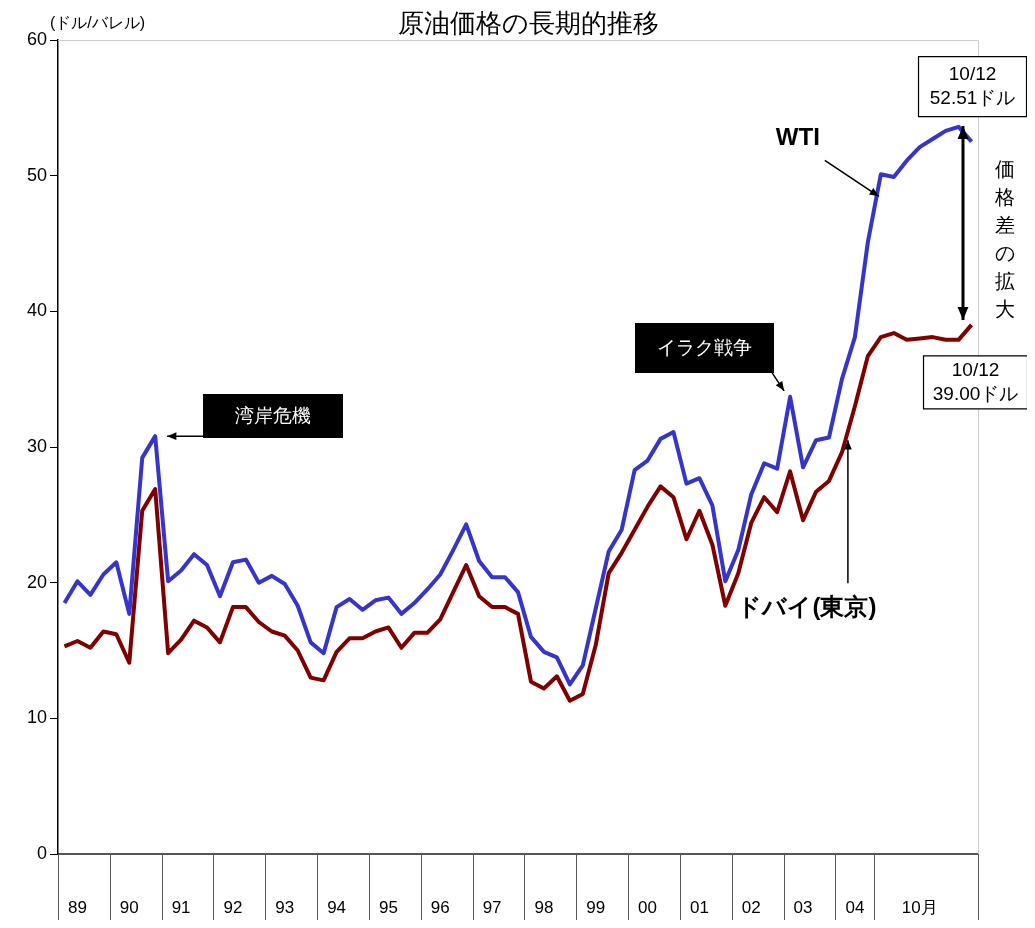 The height and width of the screenshot is (928, 1035). What do you see at coordinates (36, 310) in the screenshot?
I see `y-tick-label: 40` at bounding box center [36, 310].